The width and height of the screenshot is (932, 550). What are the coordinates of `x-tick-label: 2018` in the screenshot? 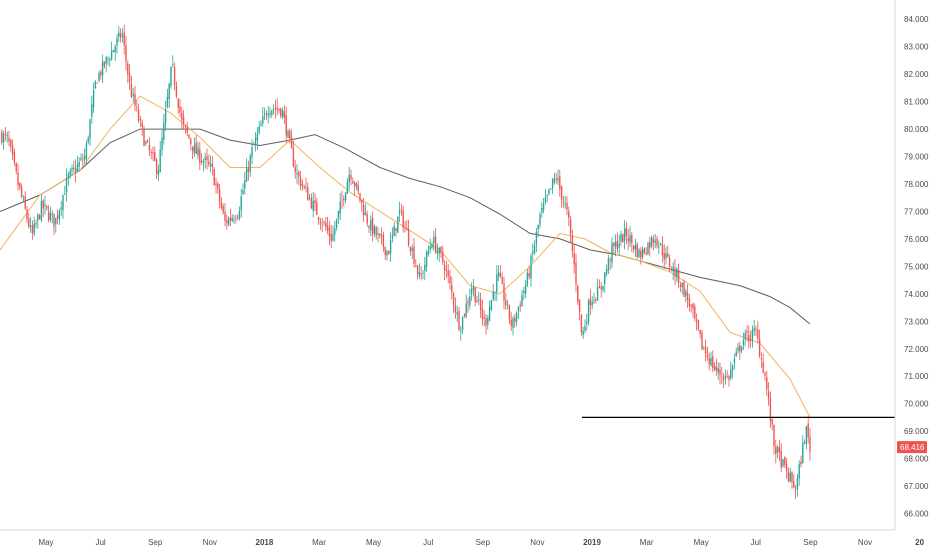 It's located at (265, 542).